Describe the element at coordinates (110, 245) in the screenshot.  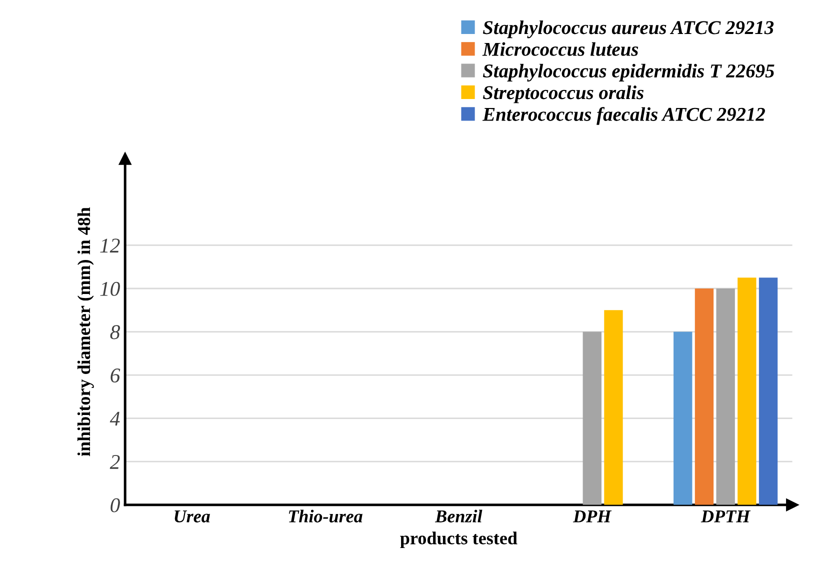
I see `y-tick-label: 12` at that location.